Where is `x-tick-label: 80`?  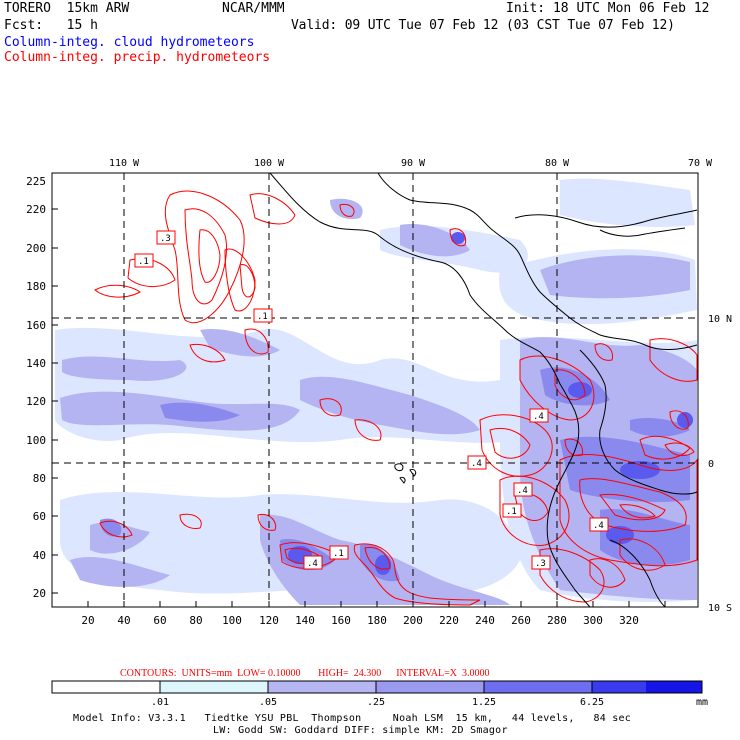
x-tick-label: 80 is located at coordinates (195, 620).